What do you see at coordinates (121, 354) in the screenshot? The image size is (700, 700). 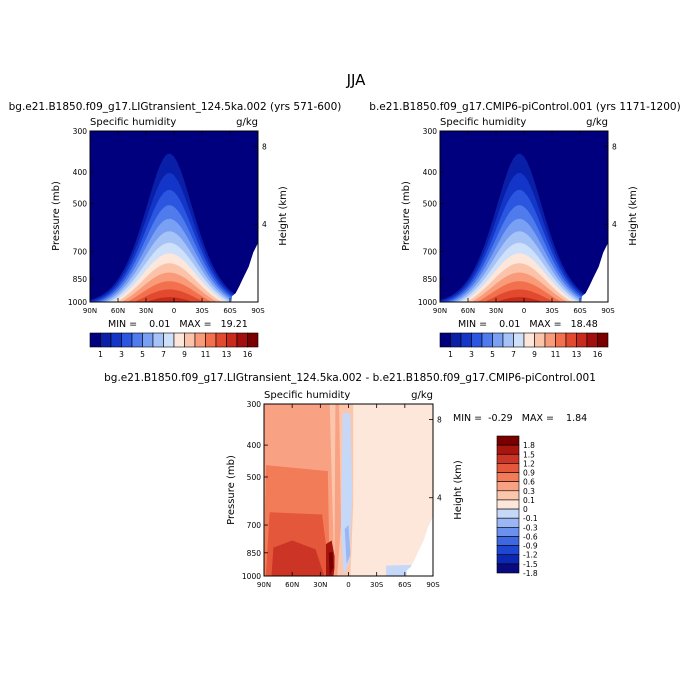 I see `panel-lig-labelbar-label: 3` at bounding box center [121, 354].